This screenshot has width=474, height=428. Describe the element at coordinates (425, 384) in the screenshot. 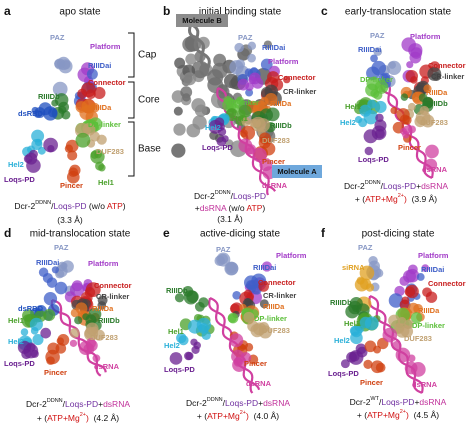

I see `domain-label: dsRNA` at that location.